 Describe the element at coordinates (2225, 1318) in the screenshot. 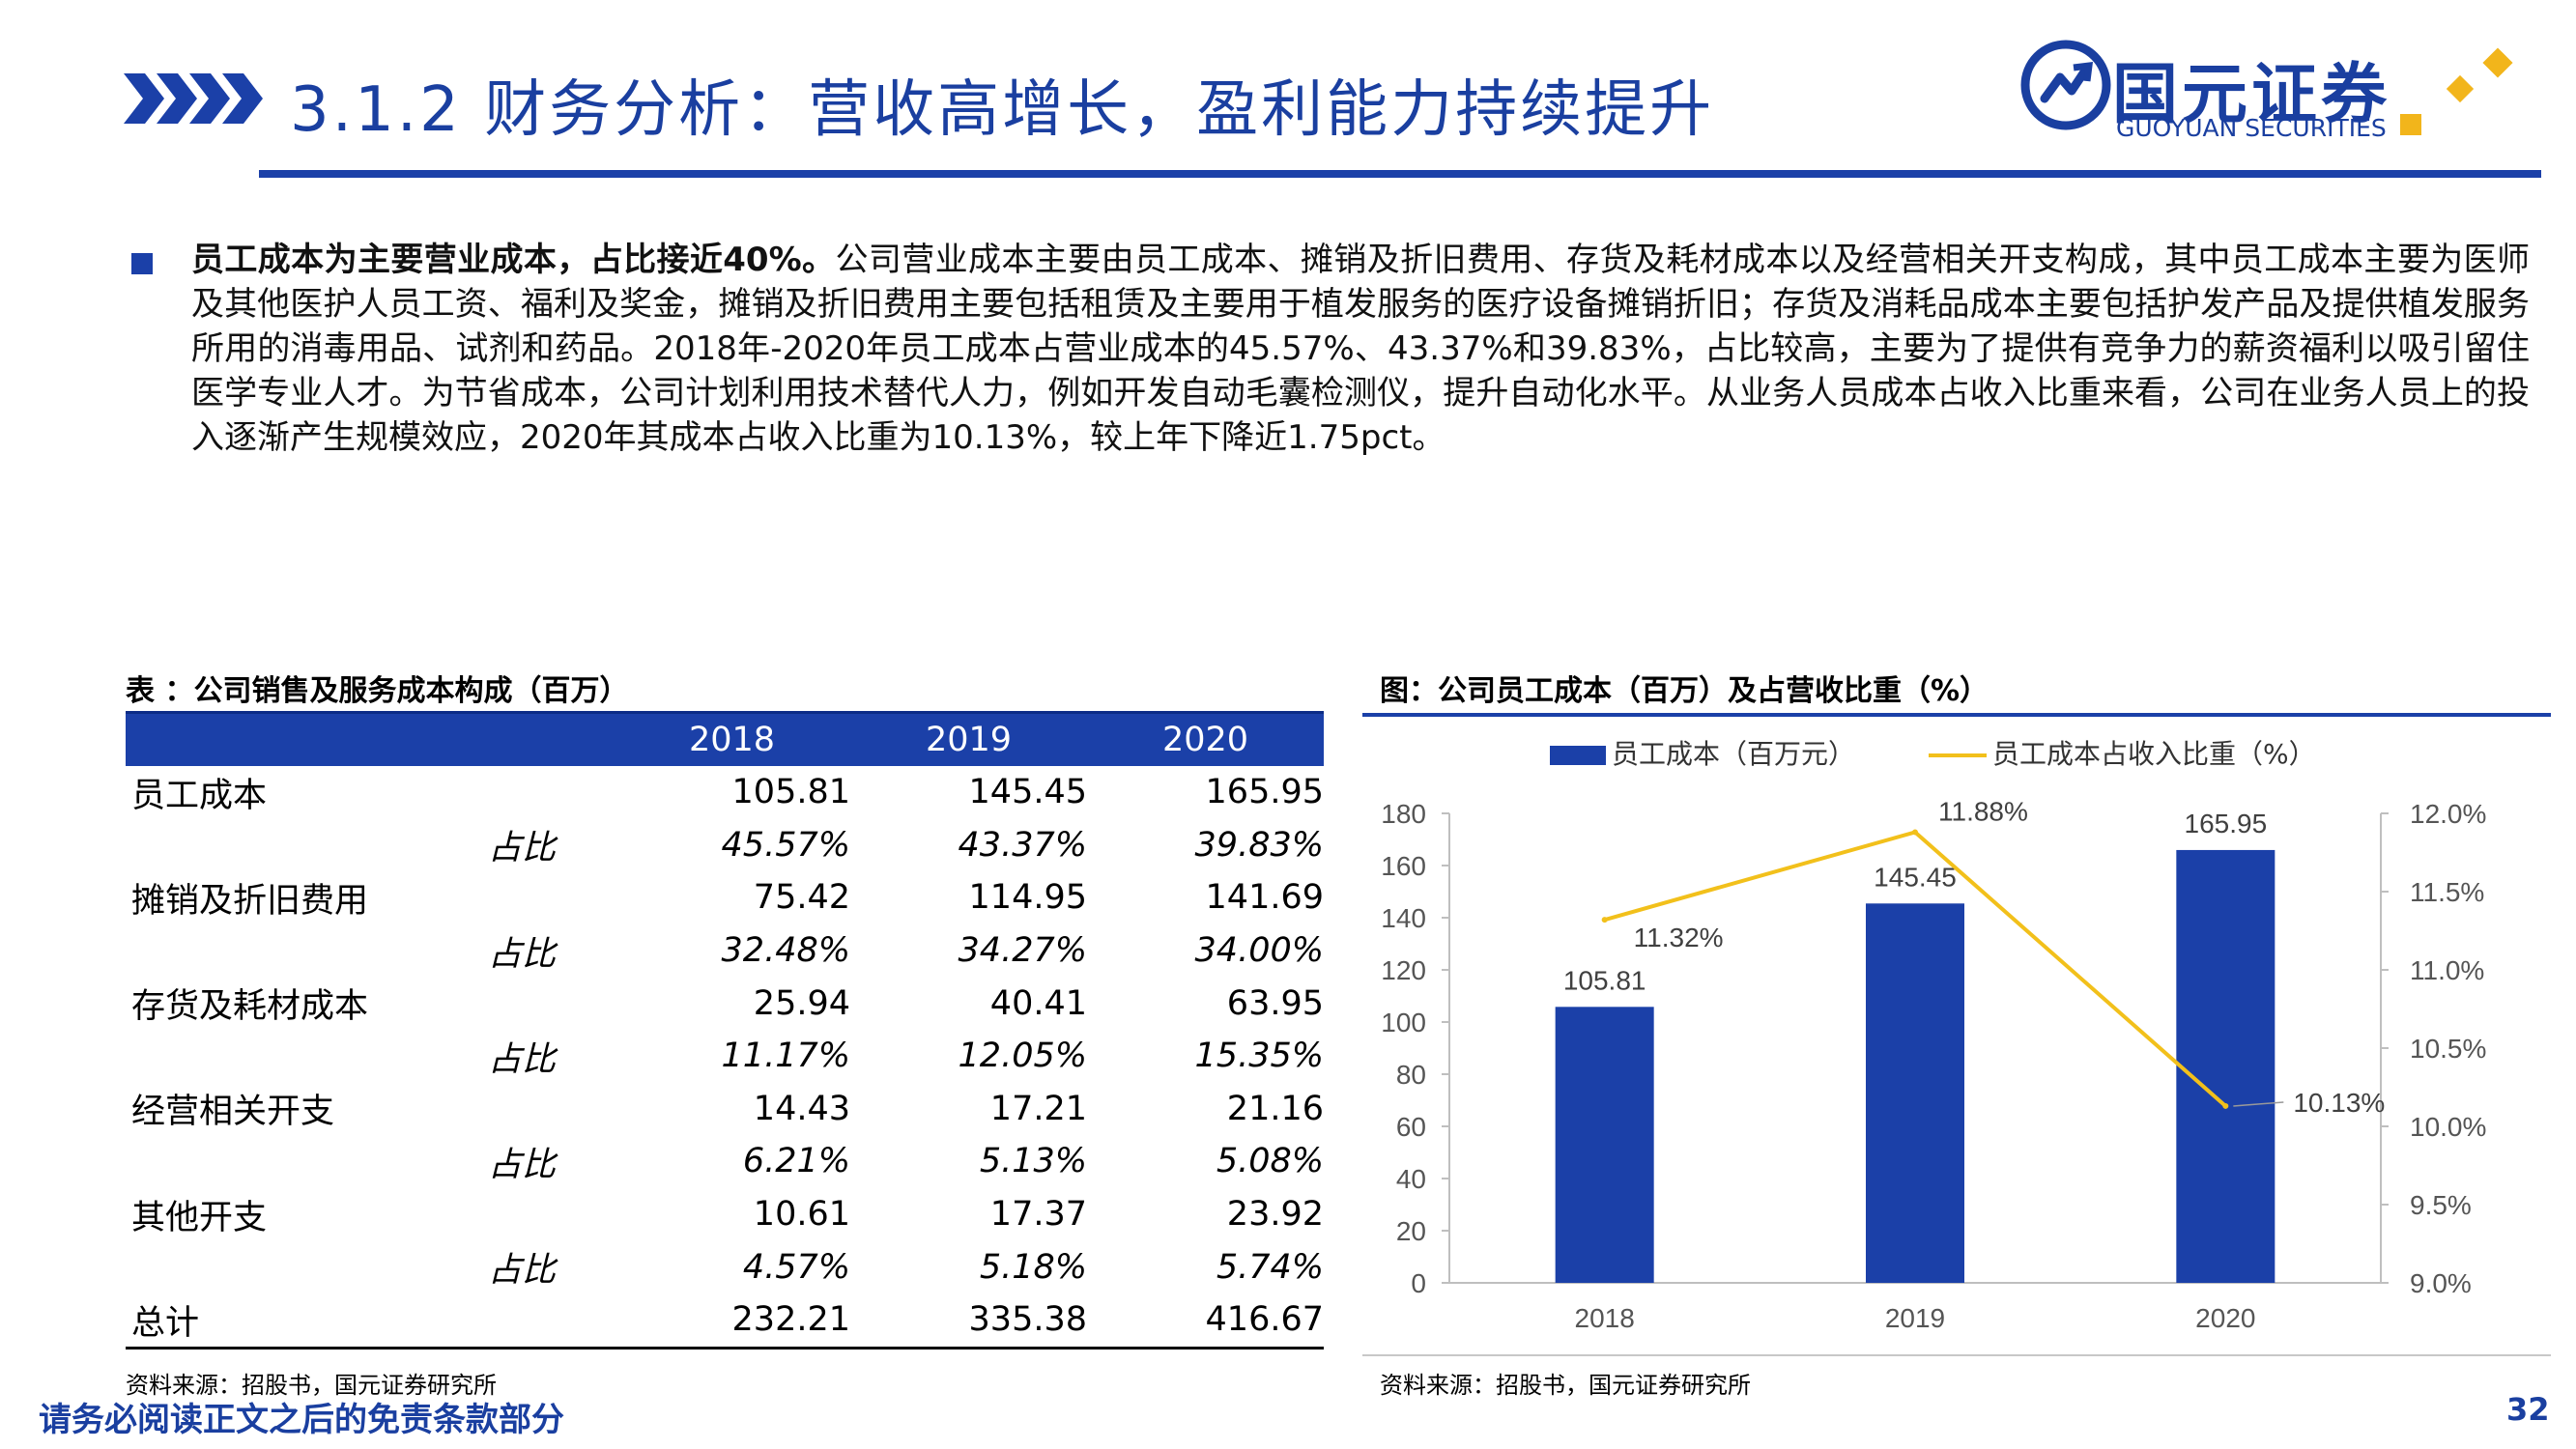

I see `x-tick-label: 2020` at that location.